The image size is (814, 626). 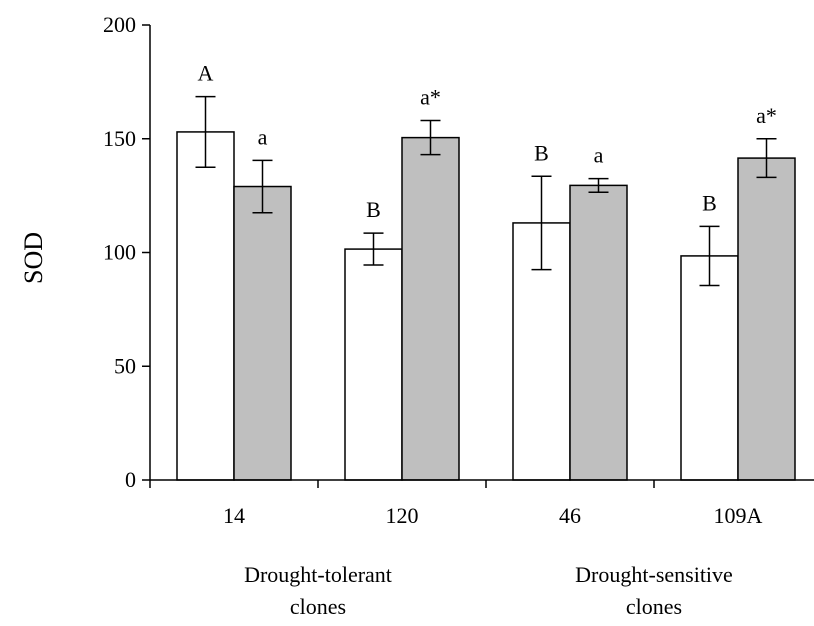 What do you see at coordinates (130, 479) in the screenshot?
I see `y-tick-label: 0` at bounding box center [130, 479].